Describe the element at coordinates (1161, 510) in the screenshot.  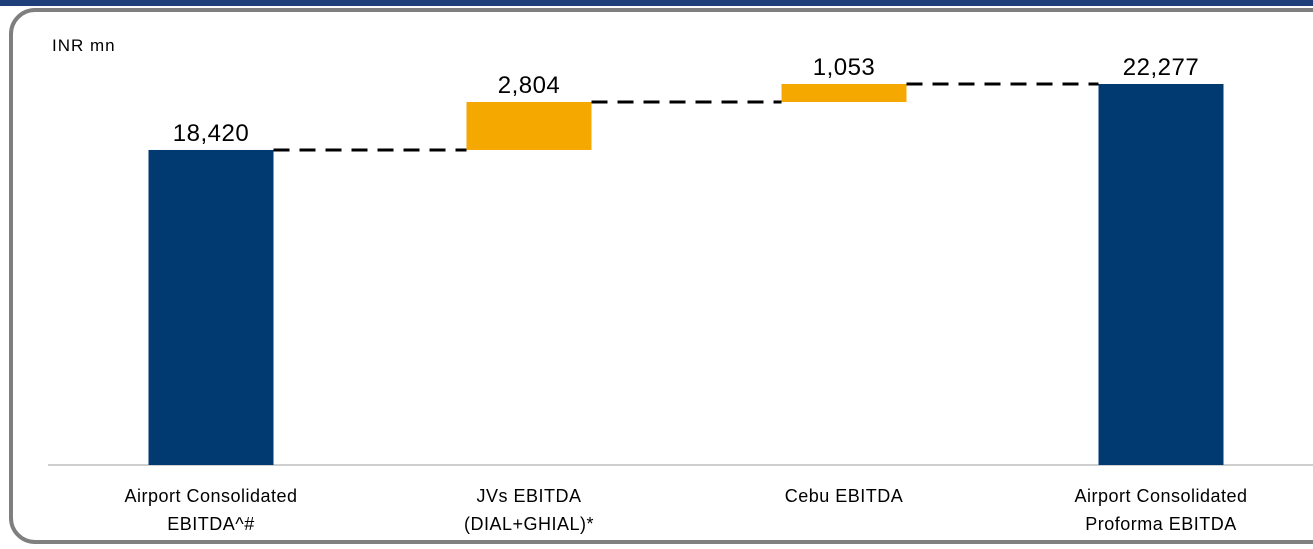
I see `x-tick-label: Airport Consolidated Proforma EBITDA` at that location.